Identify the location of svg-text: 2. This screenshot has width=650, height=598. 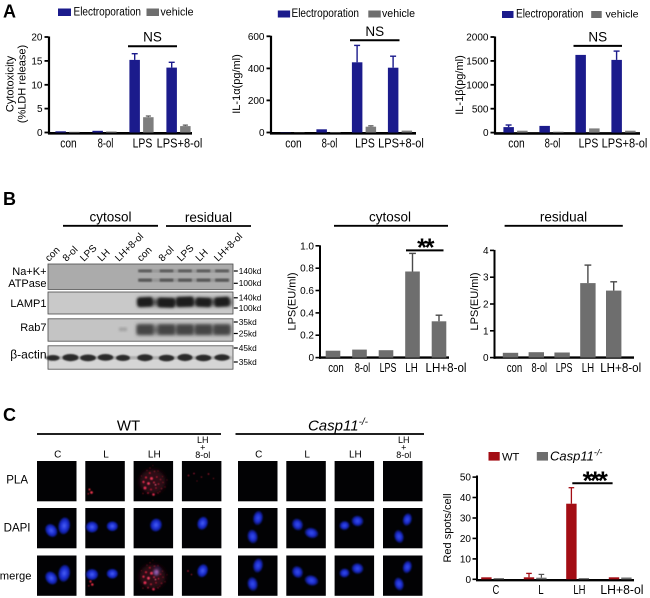
(486, 305).